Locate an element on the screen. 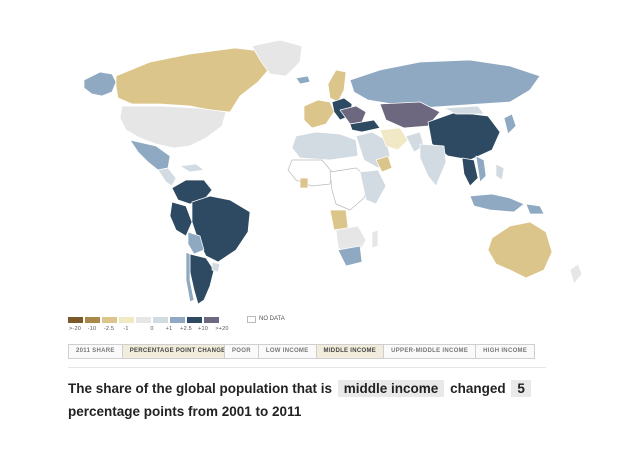 The image size is (640, 457). region-argentina is located at coordinates (202, 279).